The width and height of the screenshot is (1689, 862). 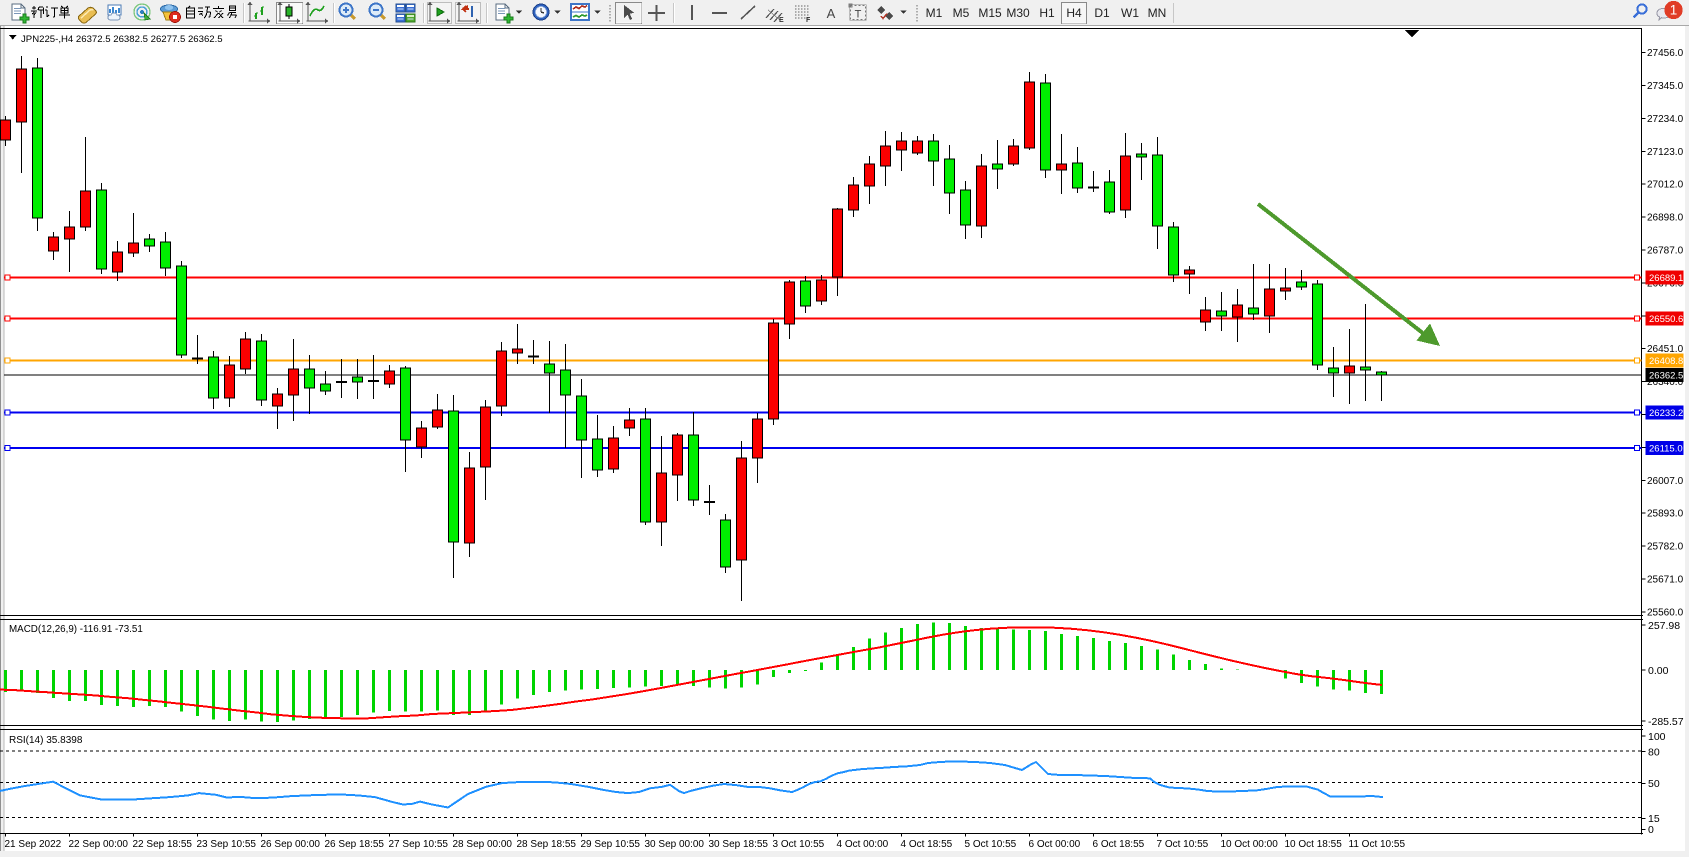 What do you see at coordinates (547, 844) in the screenshot?
I see `svg-text: 28 Sep 18:55` at bounding box center [547, 844].